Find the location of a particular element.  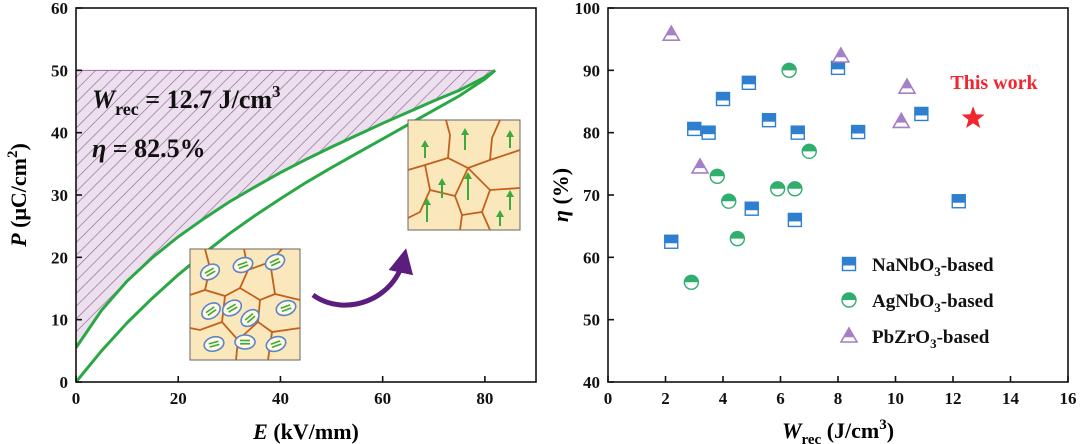

x-axis-label-right: Wrec (J/cm3) is located at coordinates (838, 430).